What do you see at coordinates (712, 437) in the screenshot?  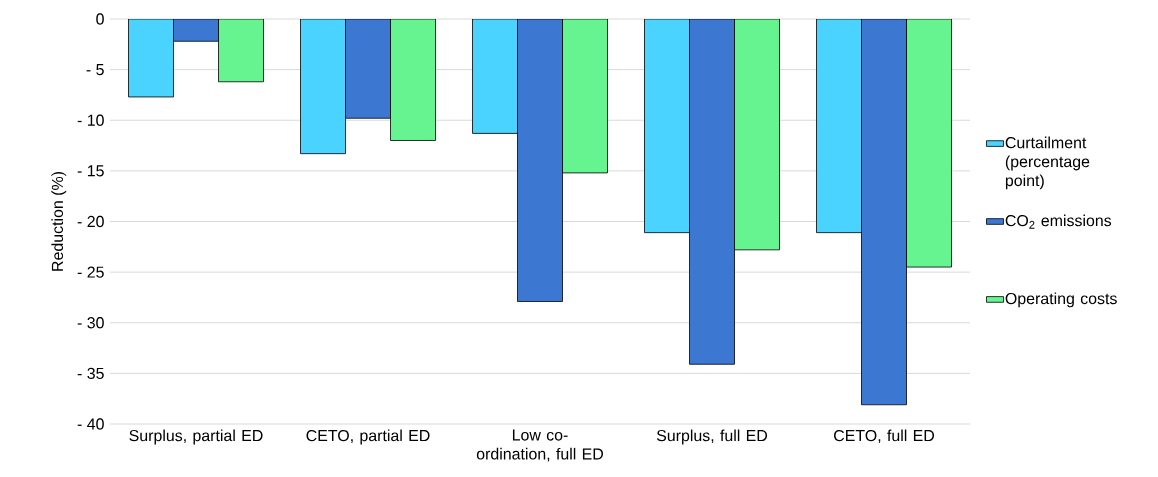 I see `x-tick-label: Surplus, full ED` at bounding box center [712, 437].